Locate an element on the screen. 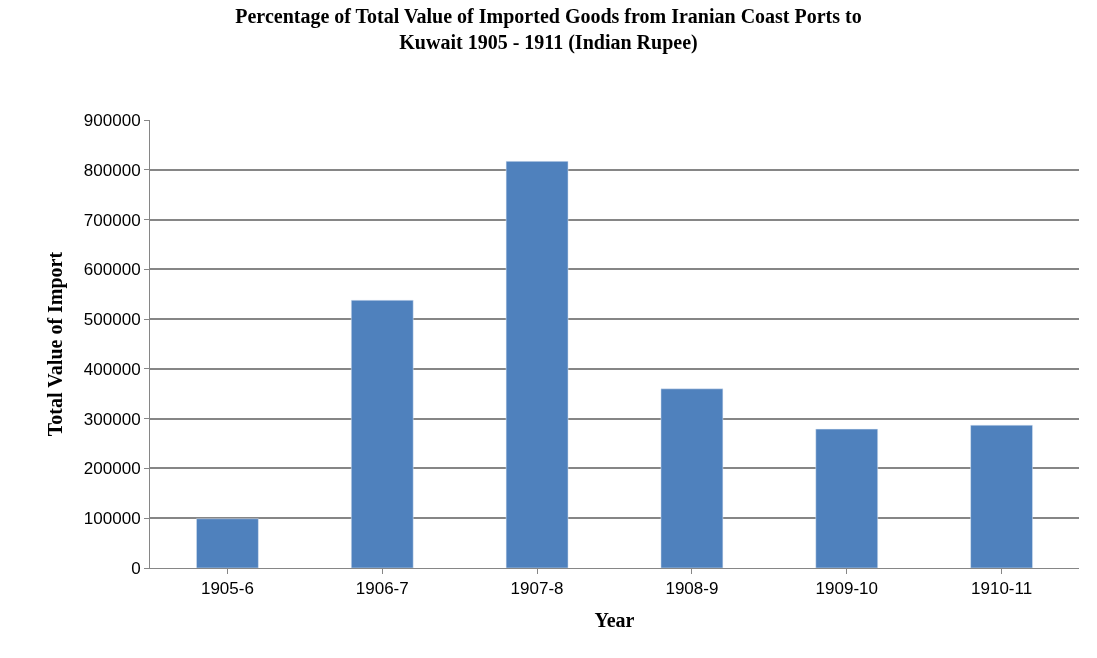 This screenshot has height=658, width=1097. x-tick-label: 1908-9 is located at coordinates (692, 589).